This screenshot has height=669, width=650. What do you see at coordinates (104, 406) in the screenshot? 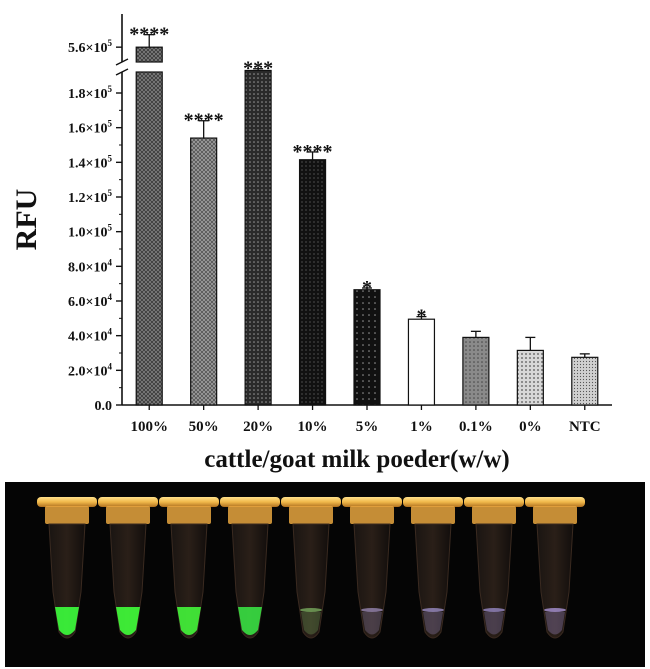
I see `y-tick-label: 0.0` at bounding box center [104, 406].